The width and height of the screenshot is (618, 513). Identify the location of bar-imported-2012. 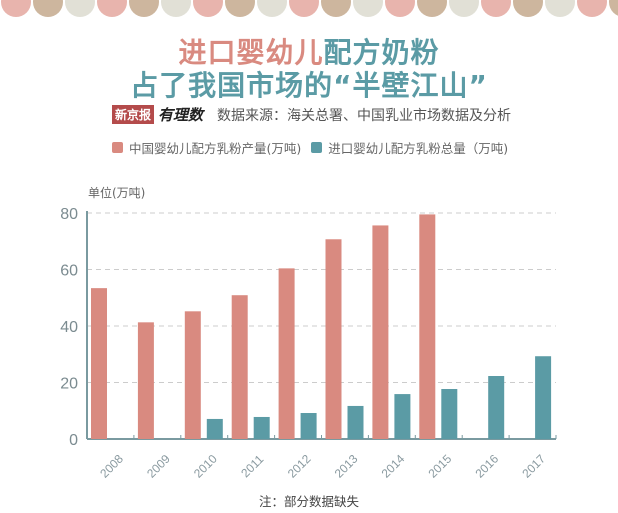
(308, 426).